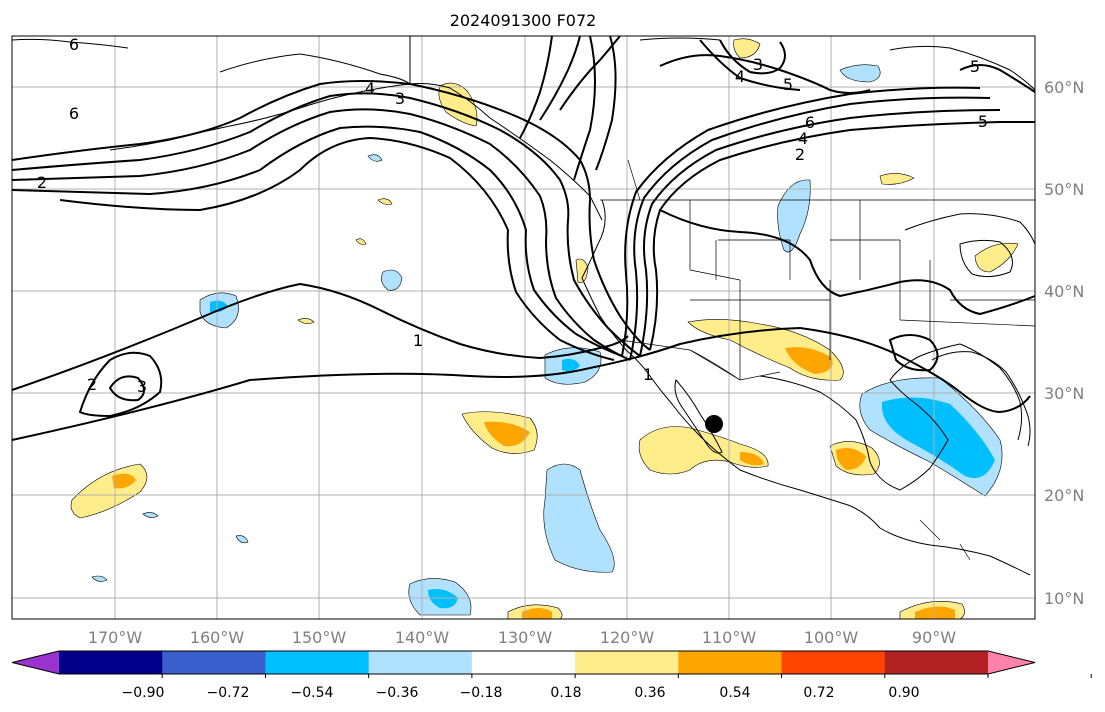 The height and width of the screenshot is (712, 1105). I want to click on lon-label: 170°W, so click(115, 637).